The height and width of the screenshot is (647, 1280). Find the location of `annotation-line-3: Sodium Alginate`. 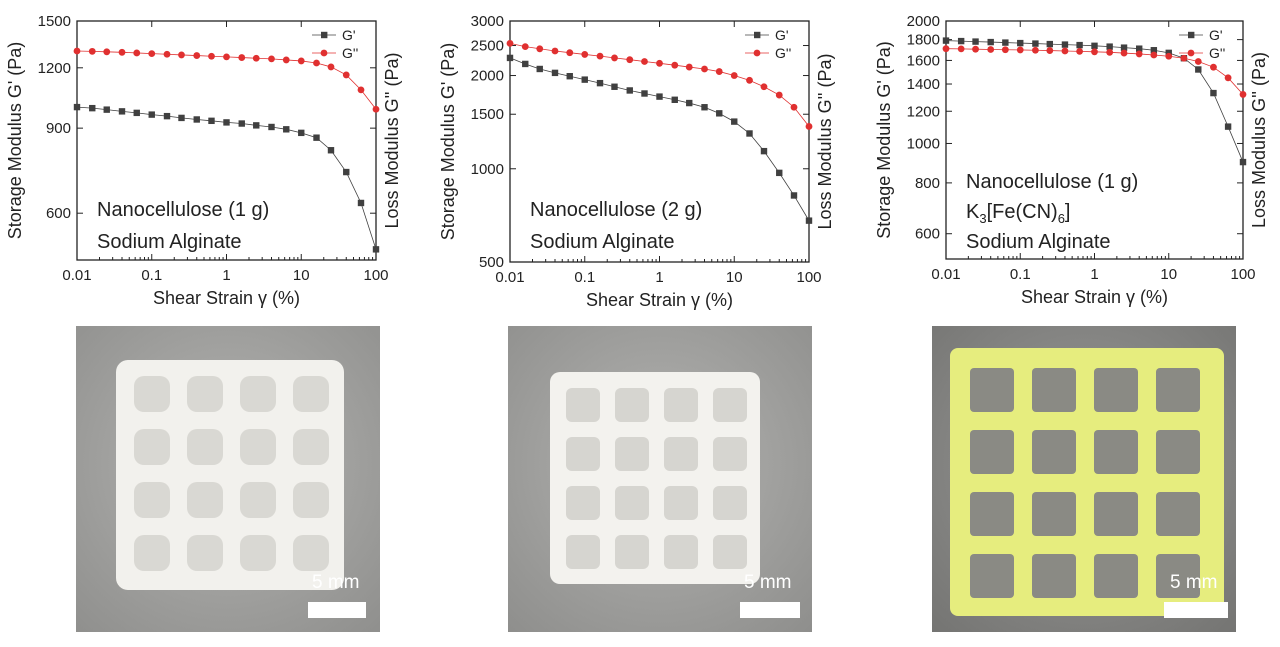

annotation-line-3: Sodium Alginate is located at coordinates (1038, 242).